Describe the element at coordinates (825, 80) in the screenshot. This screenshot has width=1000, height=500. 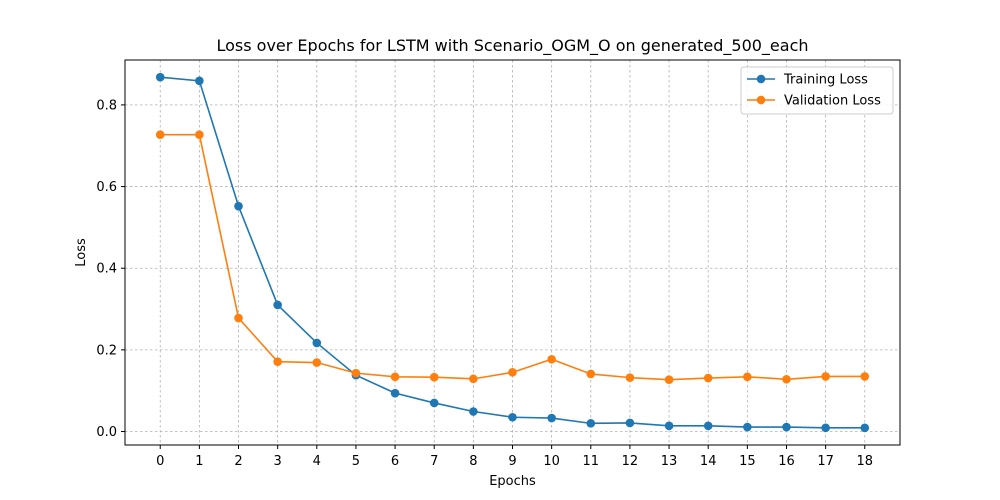
I see `training-loss-legend-label: Training Loss` at that location.